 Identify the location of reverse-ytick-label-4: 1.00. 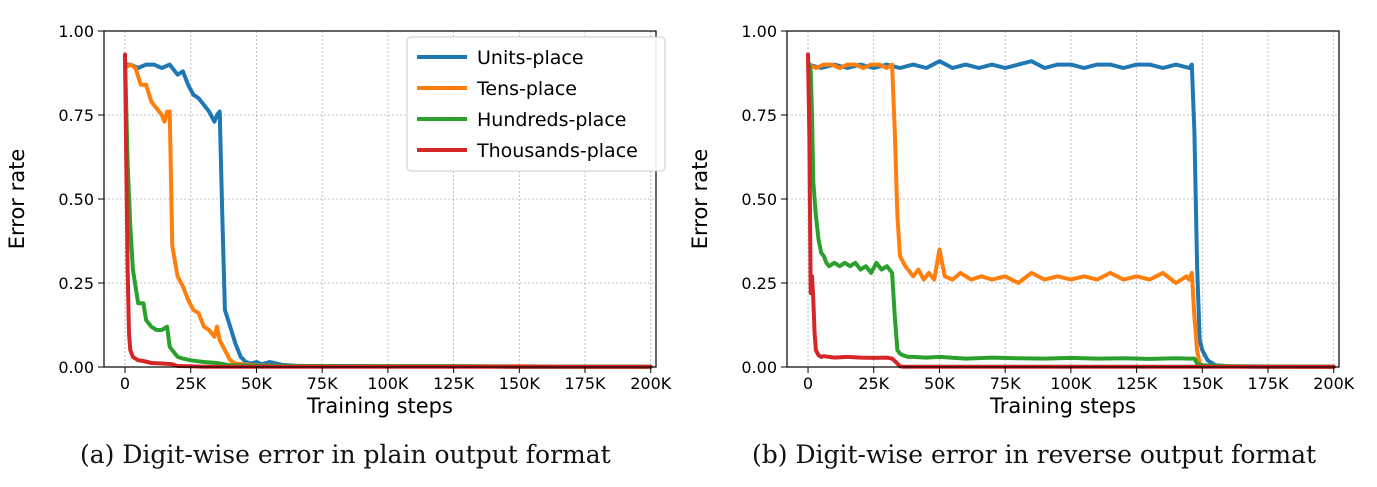
(759, 31).